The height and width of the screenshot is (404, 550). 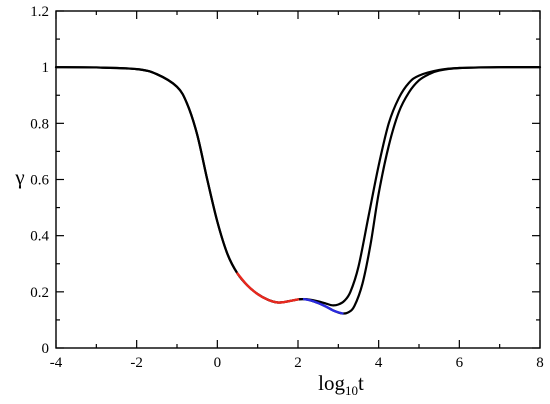 What do you see at coordinates (361, 383) in the screenshot?
I see `x-axis-label-variable: t` at bounding box center [361, 383].